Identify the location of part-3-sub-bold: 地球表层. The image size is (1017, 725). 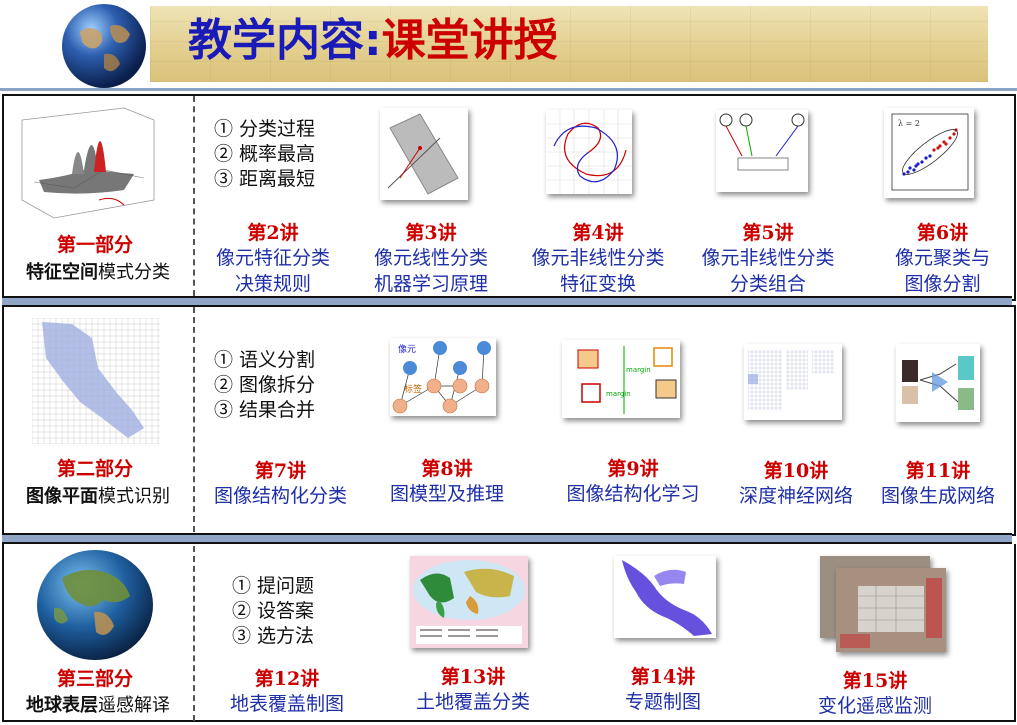
(62, 705).